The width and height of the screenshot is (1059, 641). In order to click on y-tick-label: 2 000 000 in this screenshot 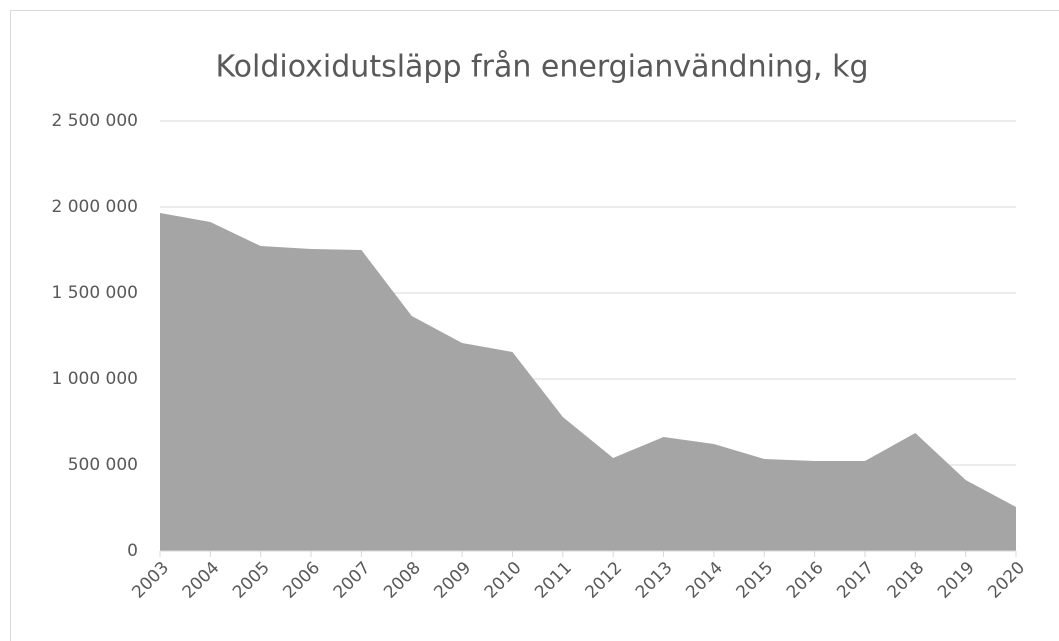, I will do `click(94, 207)`.